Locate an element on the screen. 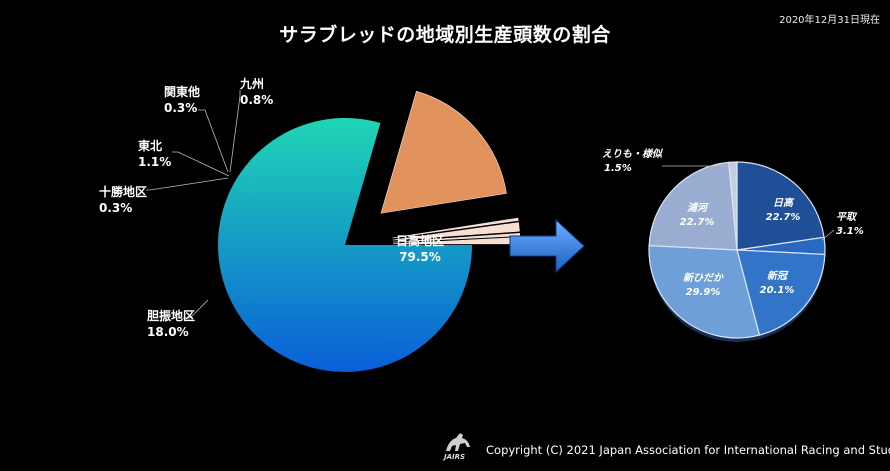  leader-line-hiratori is located at coordinates (828, 235).